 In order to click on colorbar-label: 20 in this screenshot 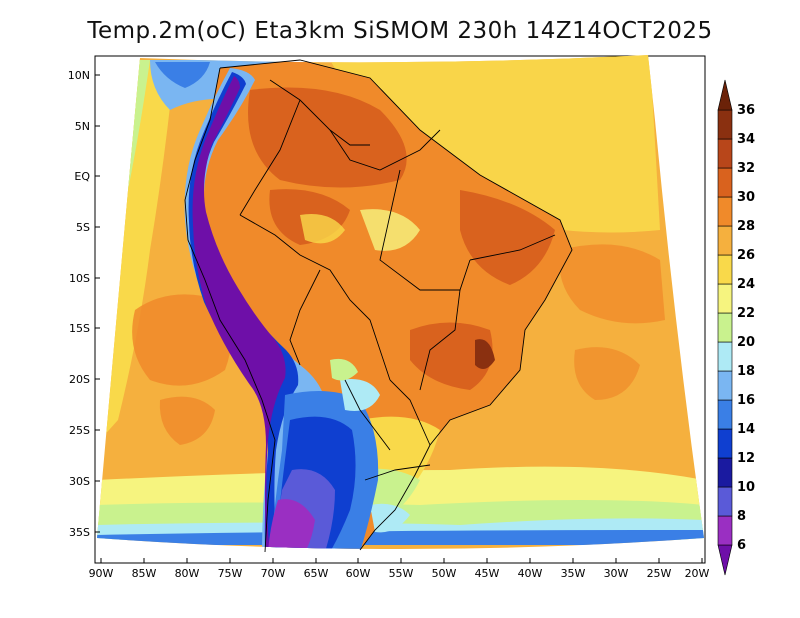, I will do `click(746, 342)`.